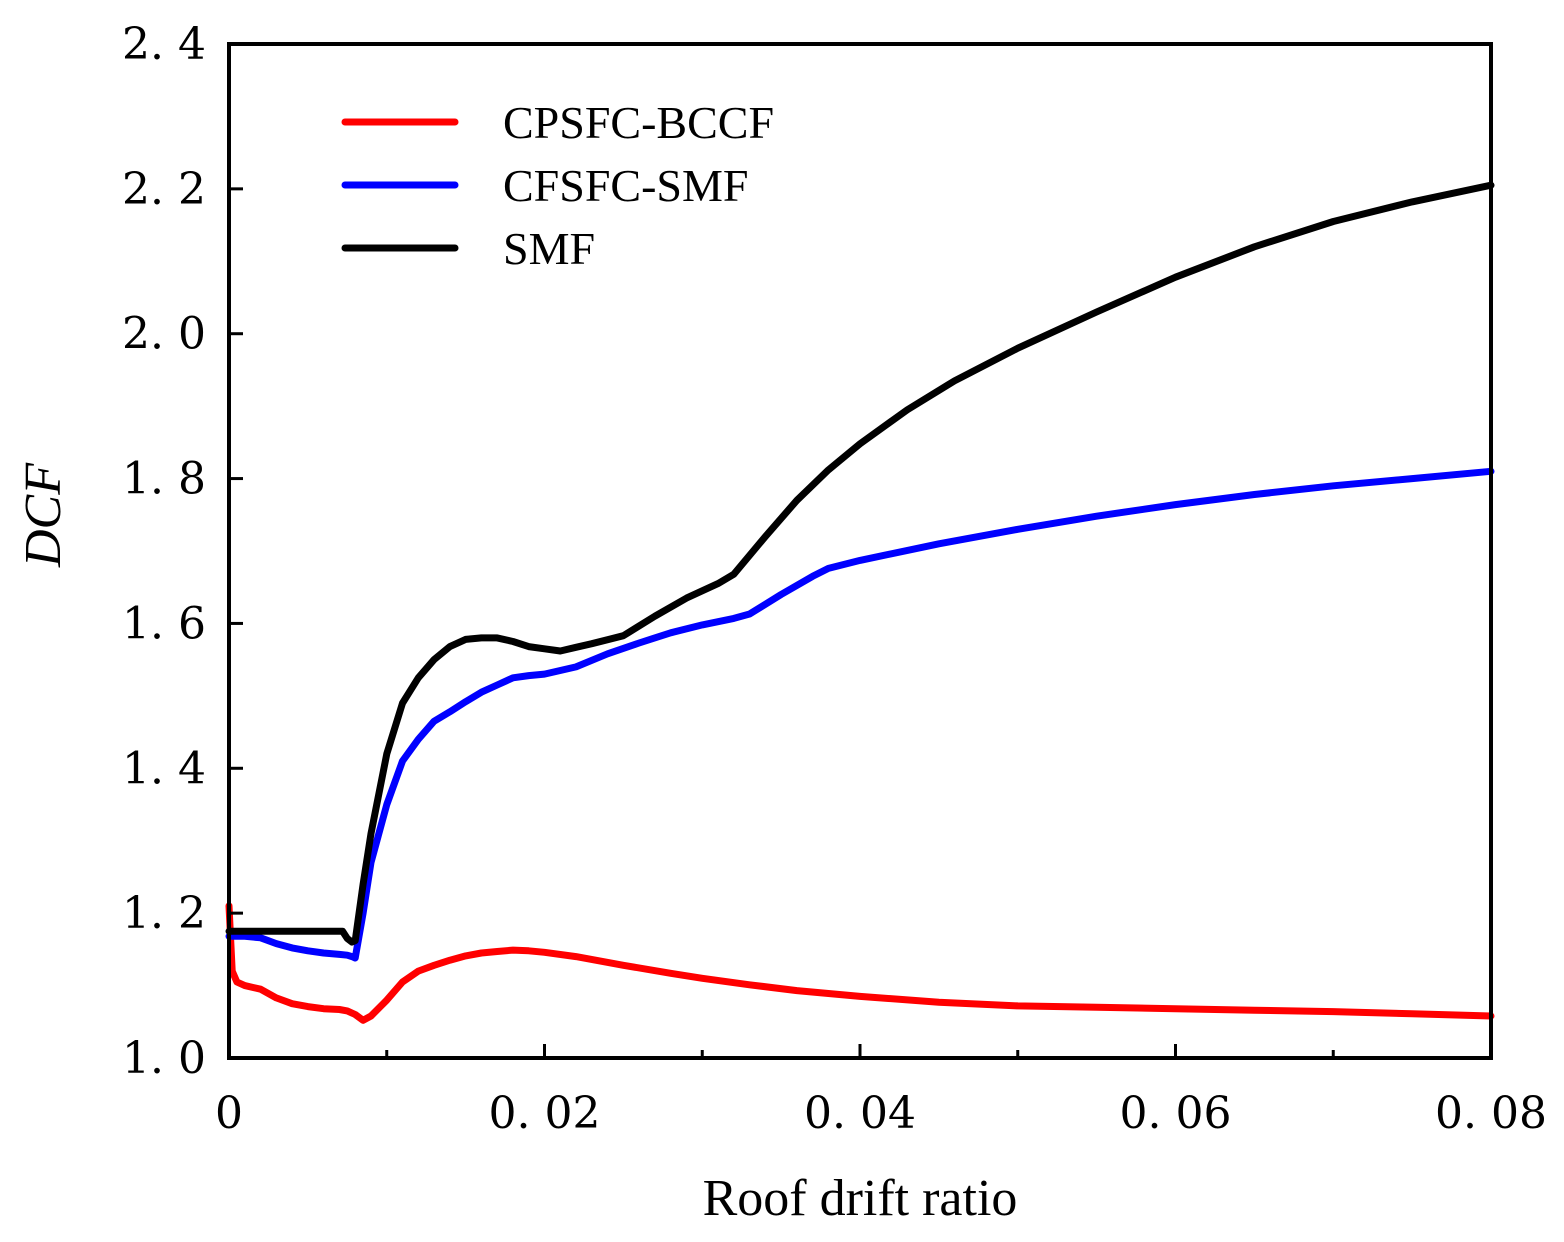 Image resolution: width=1564 pixels, height=1242 pixels. Describe the element at coordinates (1491, 1113) in the screenshot. I see `x-tick-label: 0. 08` at that location.